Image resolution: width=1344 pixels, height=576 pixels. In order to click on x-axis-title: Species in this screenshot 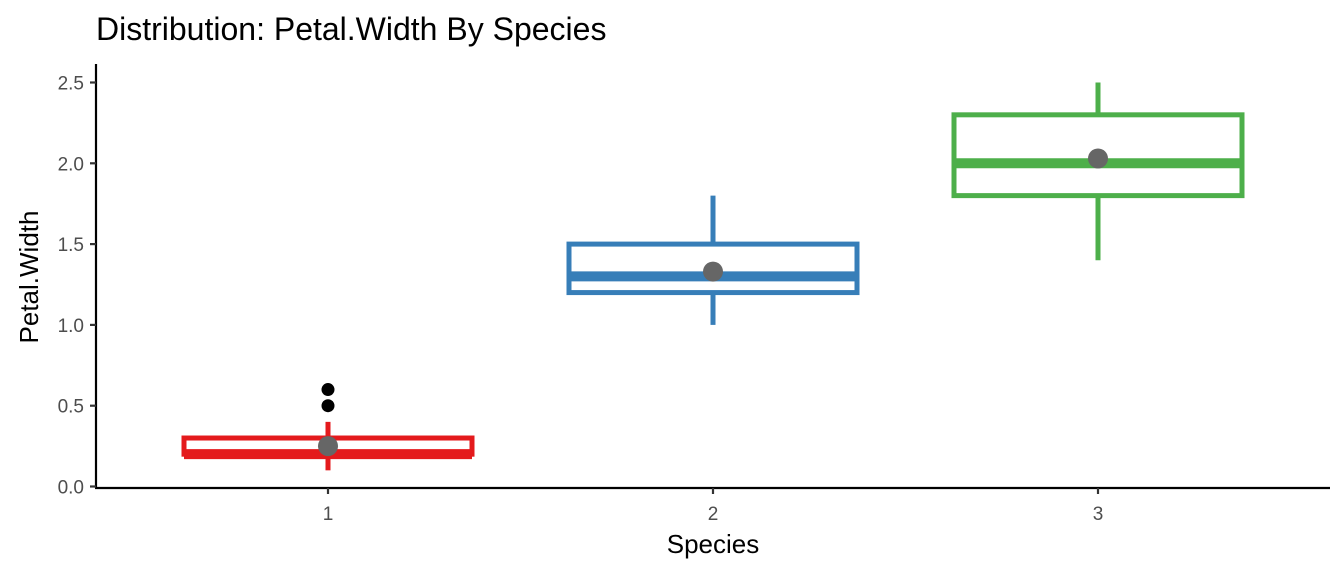, I will do `click(713, 544)`.